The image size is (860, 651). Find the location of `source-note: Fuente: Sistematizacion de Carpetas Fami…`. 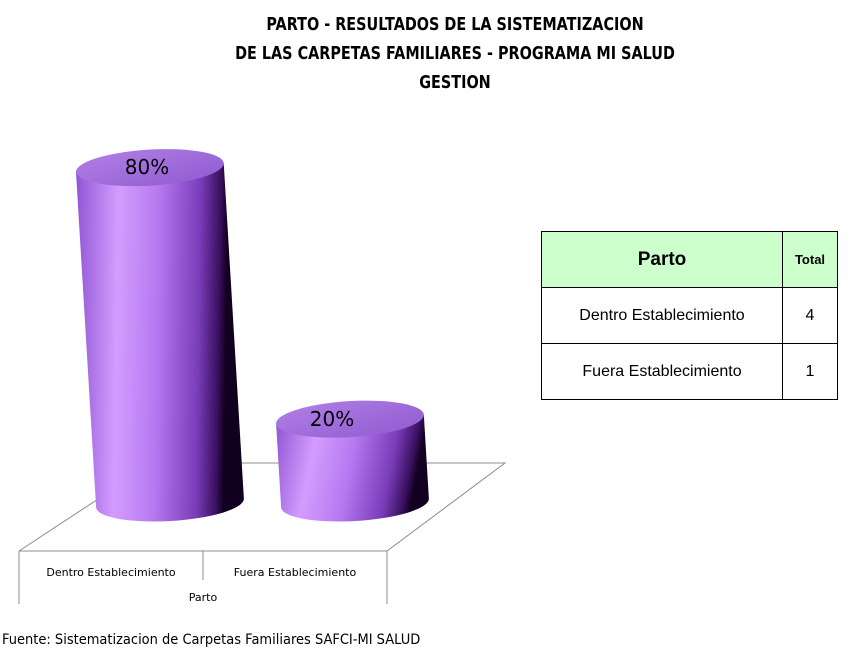

source-note: Fuente: Sistematizacion de Carpetas Fami… is located at coordinates (211, 640).